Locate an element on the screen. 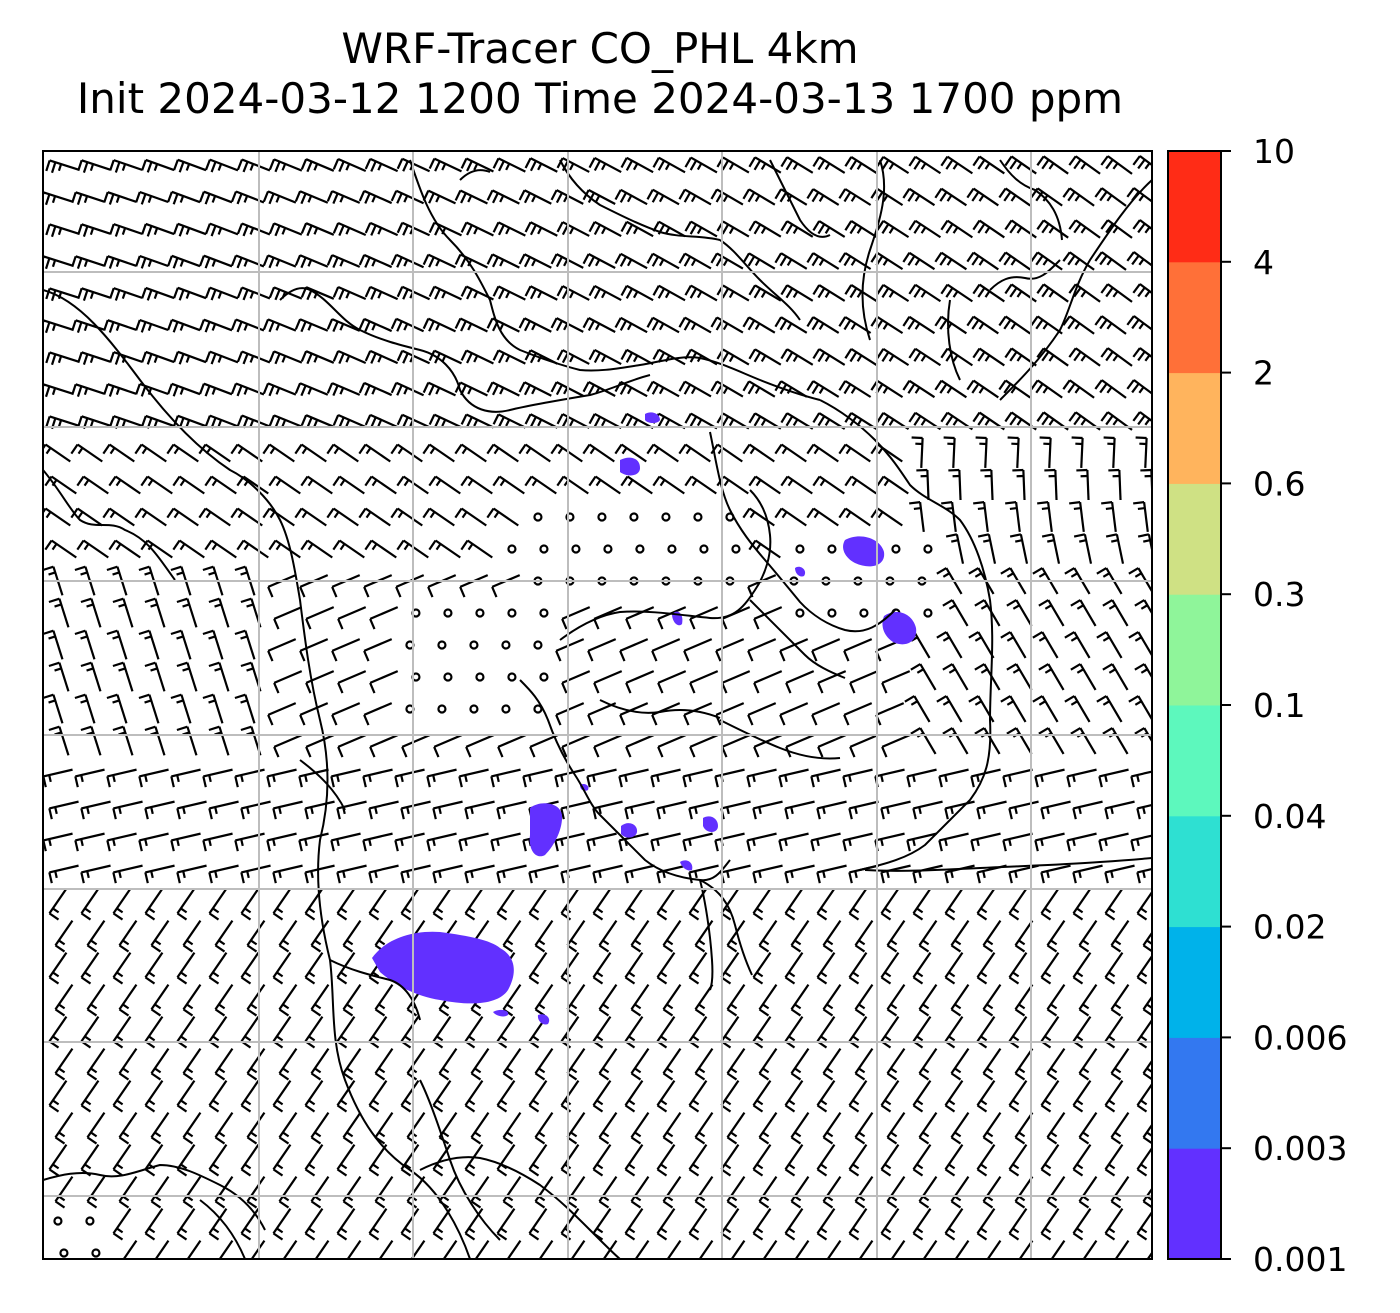  colorbar-tick-label: 0.6 is located at coordinates (1279, 483).